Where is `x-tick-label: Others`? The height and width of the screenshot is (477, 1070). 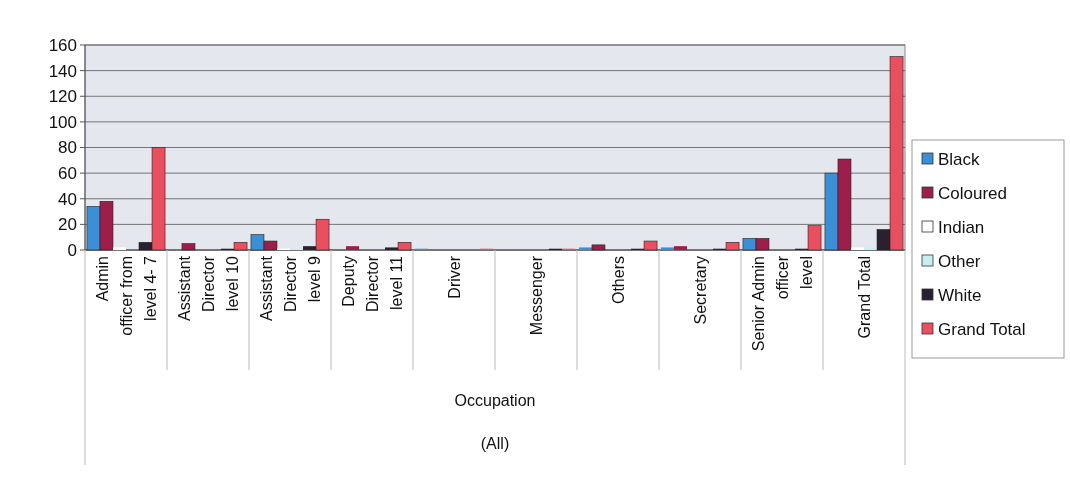 x-tick-label: Others is located at coordinates (618, 280).